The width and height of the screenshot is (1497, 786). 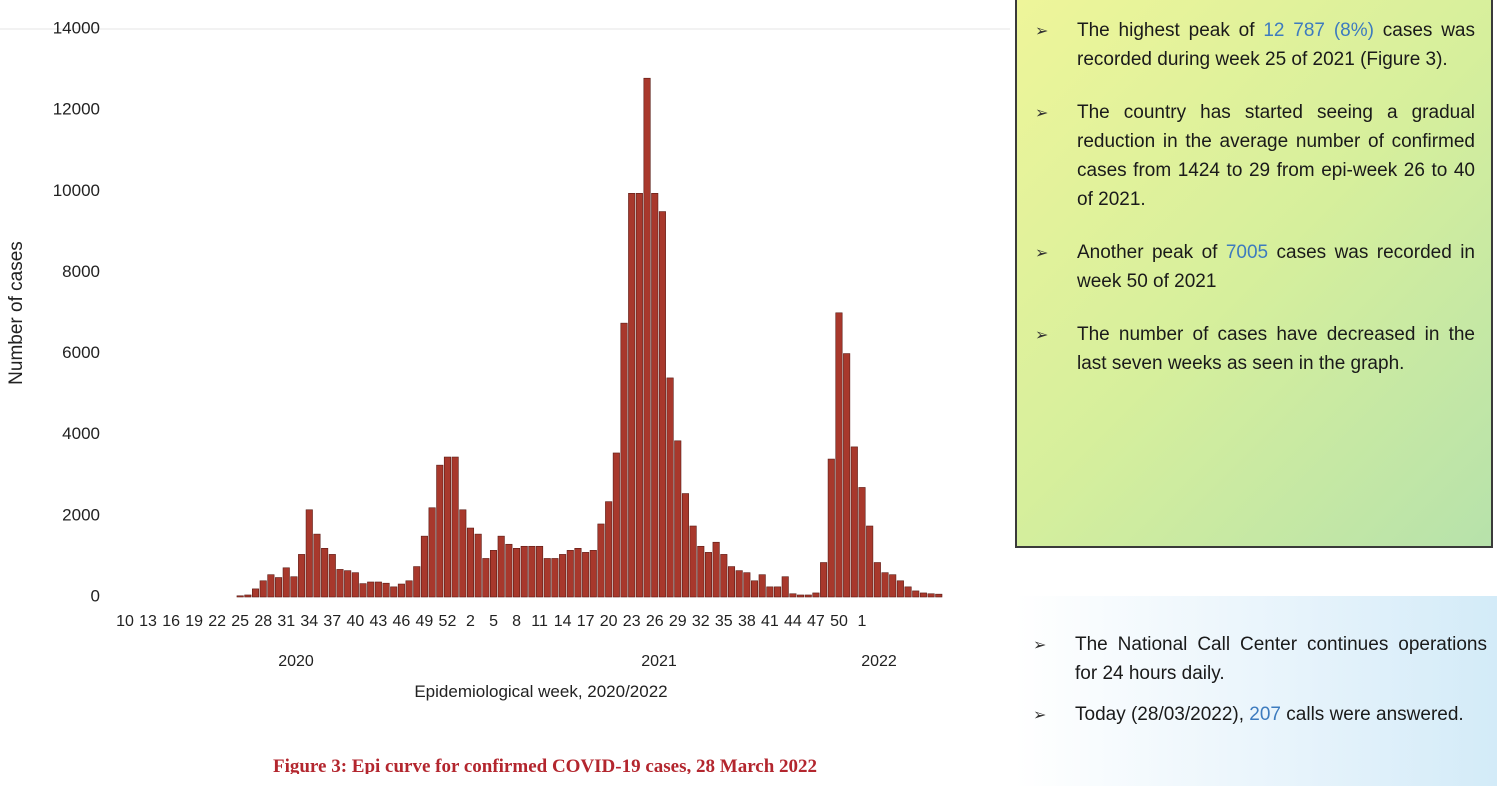 What do you see at coordinates (724, 621) in the screenshot?
I see `x-tick-label: 35` at bounding box center [724, 621].